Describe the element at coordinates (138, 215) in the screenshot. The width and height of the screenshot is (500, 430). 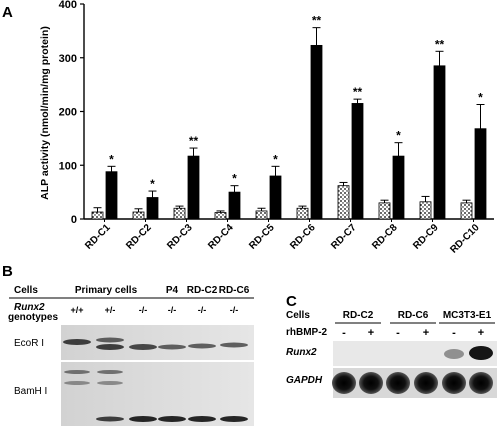
I see `bar-control-rd-c2` at that location.